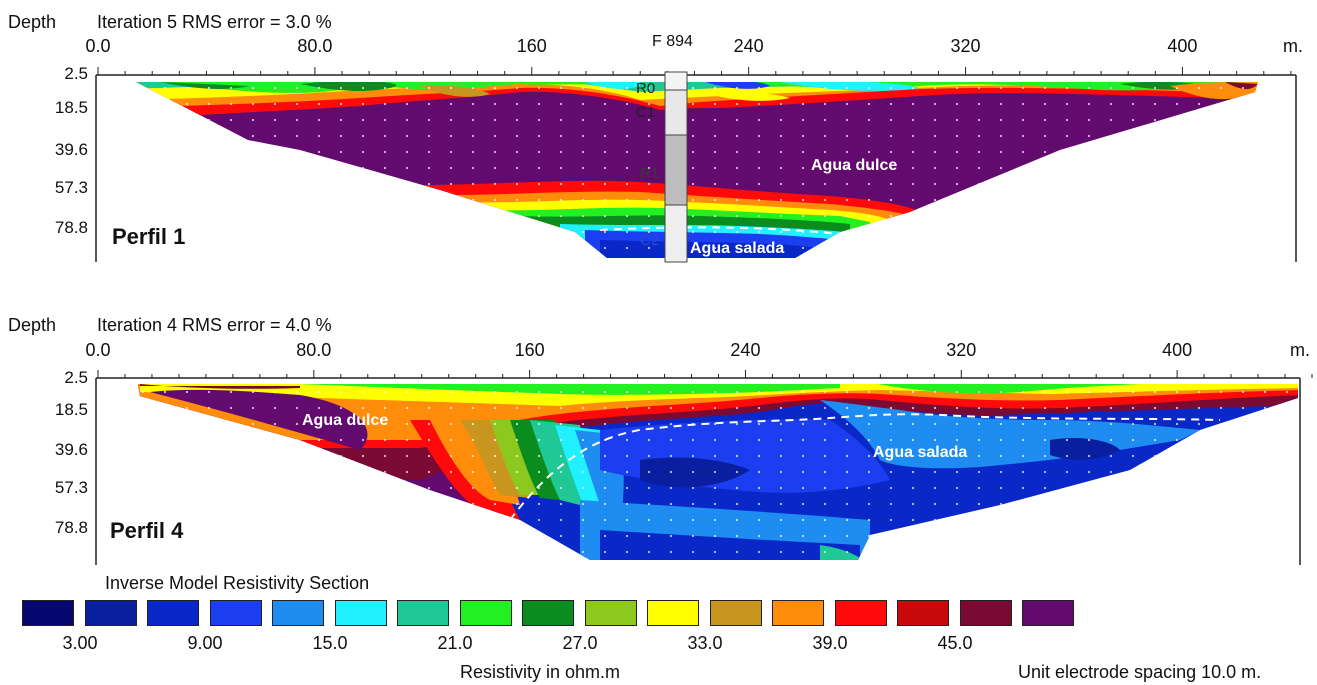 Image resolution: width=1317 pixels, height=685 pixels. What do you see at coordinates (650, 240) in the screenshot?
I see `layer-label-c2: C2` at bounding box center [650, 240].